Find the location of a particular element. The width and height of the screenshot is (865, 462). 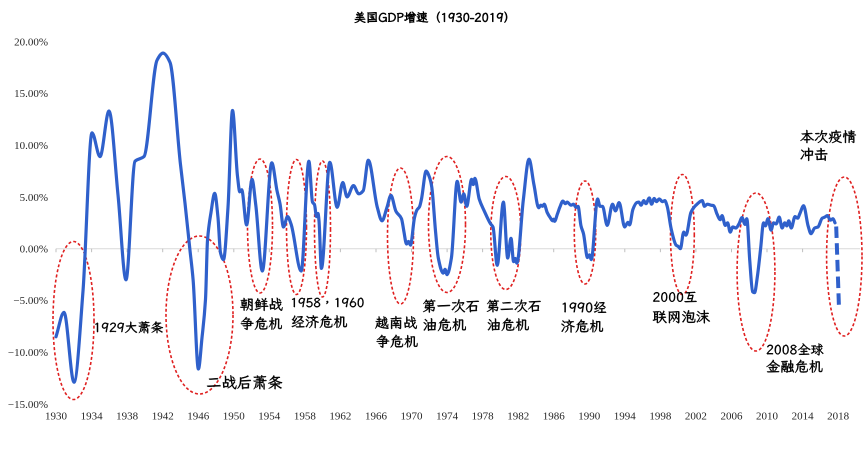

svg-text: −5.00% is located at coordinates (30, 301).